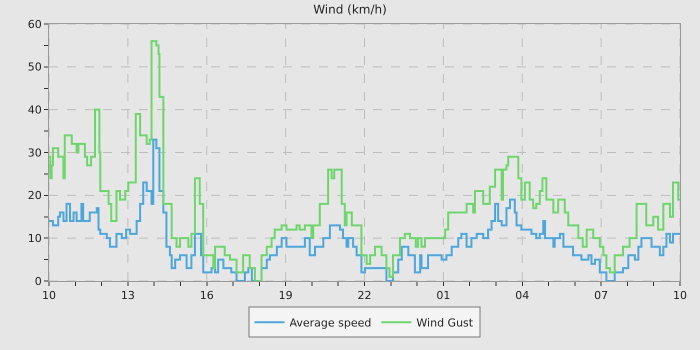 This screenshot has height=350, width=700. I want to click on y-tick-label: 0, so click(38, 281).